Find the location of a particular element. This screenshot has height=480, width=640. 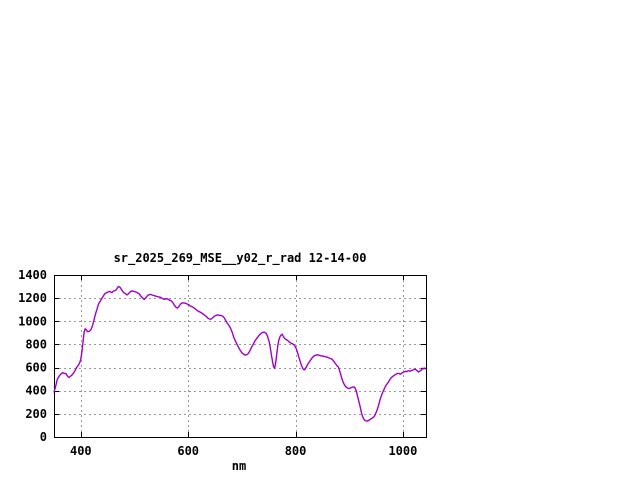

x-tick-label: 400 is located at coordinates (81, 451).